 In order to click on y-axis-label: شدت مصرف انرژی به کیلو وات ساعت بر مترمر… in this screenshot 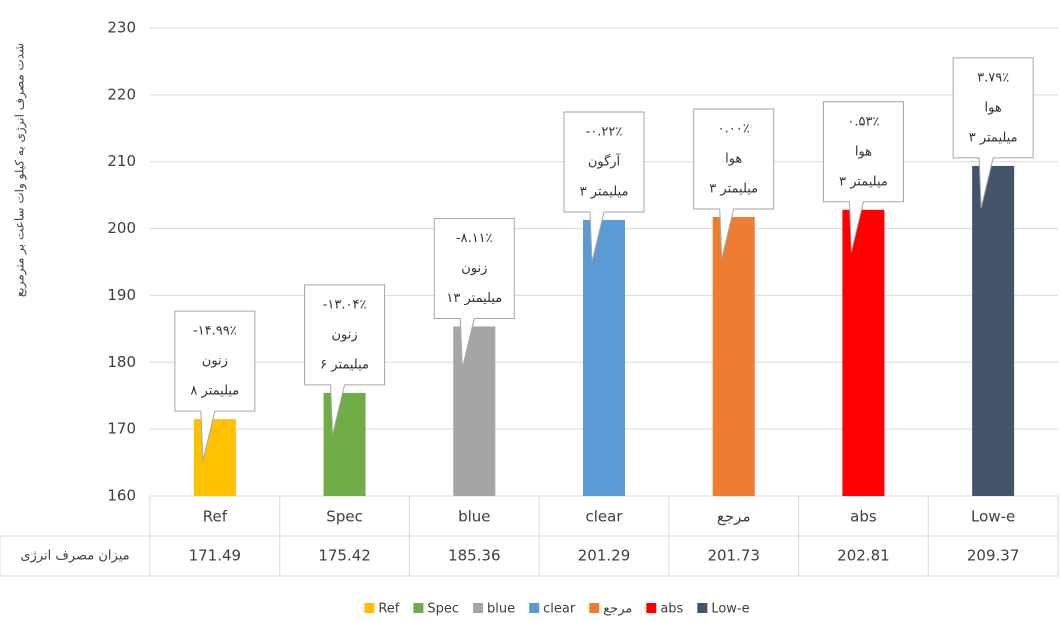, I will do `click(20, 170)`.